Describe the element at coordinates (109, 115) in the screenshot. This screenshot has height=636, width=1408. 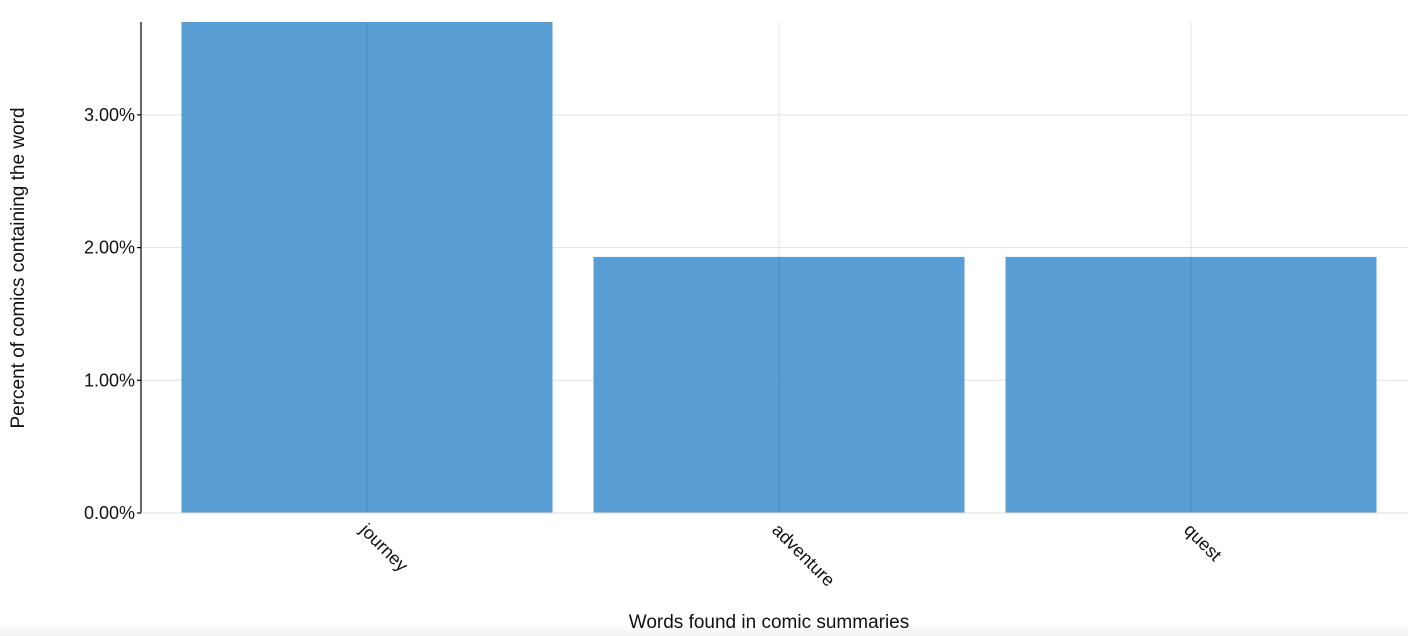
I see `y-tick-label: 3.00%` at that location.